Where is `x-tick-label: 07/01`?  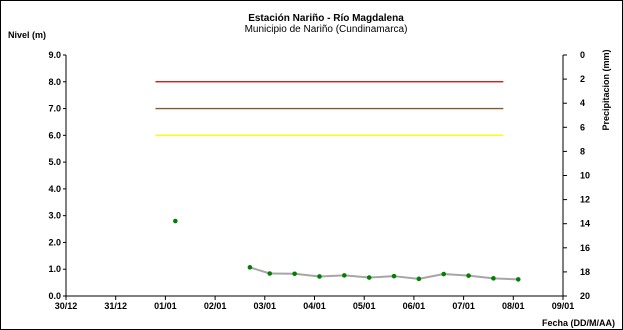
x-tick-label: 07/01 is located at coordinates (463, 306).